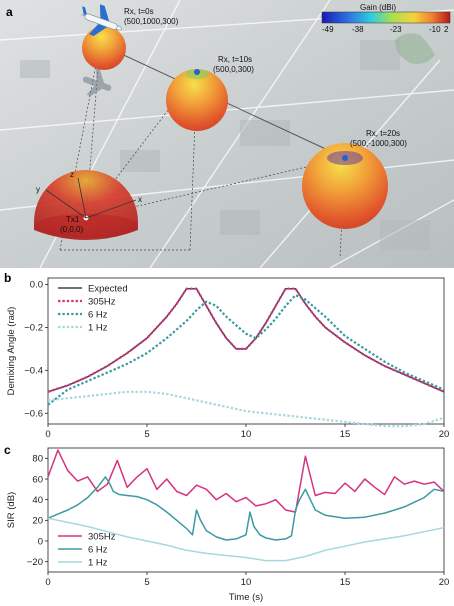 This screenshot has height=606, width=454. Describe the element at coordinates (37, 521) in the screenshot. I see `y-tick-label: 20` at that location.